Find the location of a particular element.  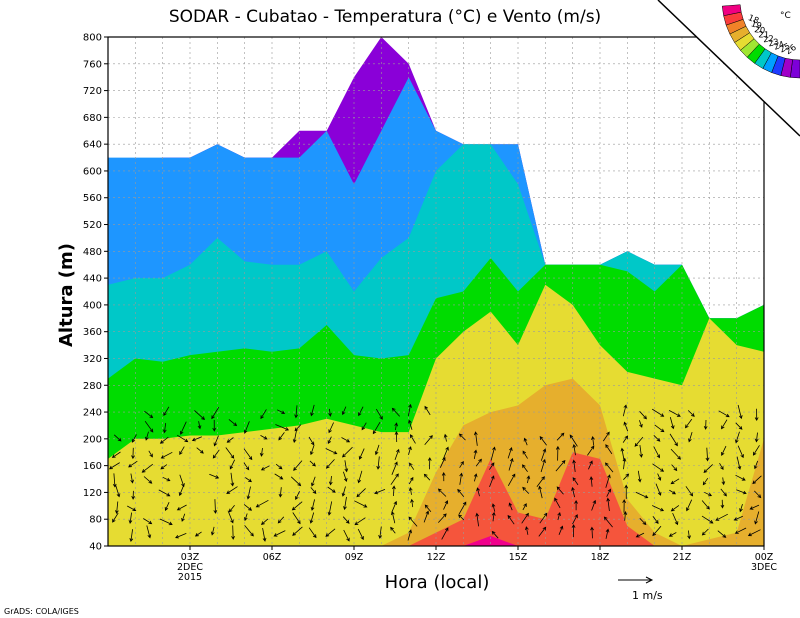

y-tick-label: 760 is located at coordinates (92, 64).